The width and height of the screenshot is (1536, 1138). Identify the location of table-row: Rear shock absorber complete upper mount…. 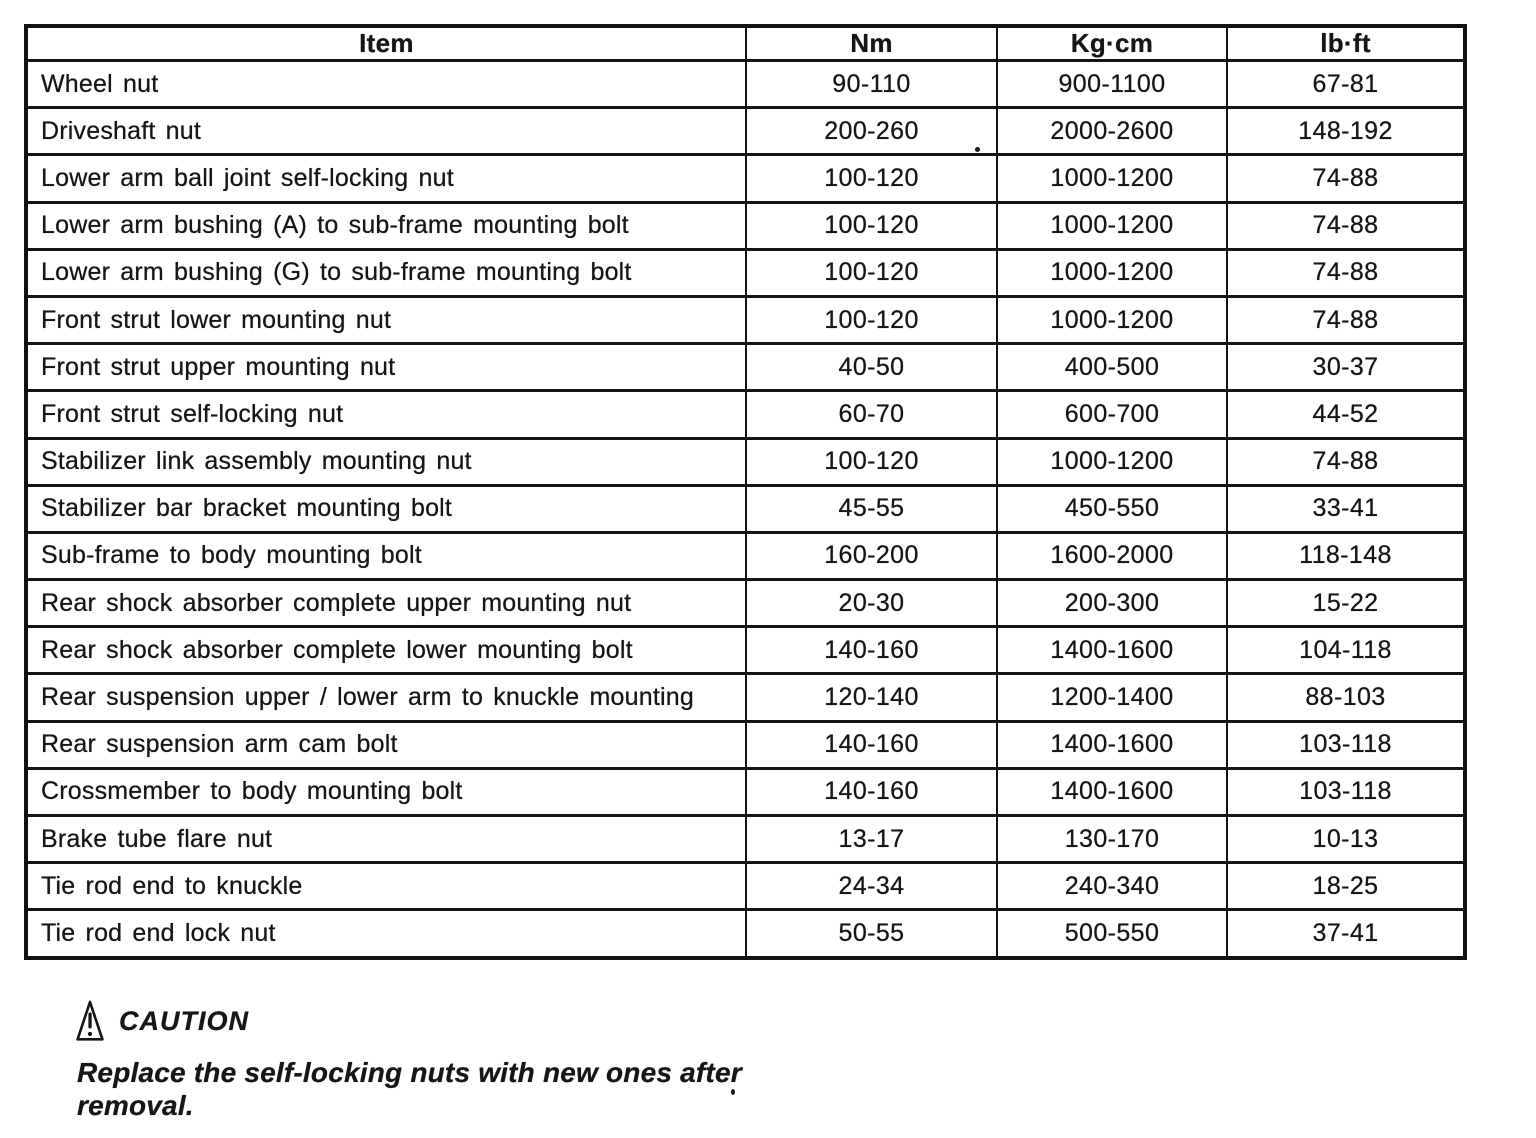
(745, 603).